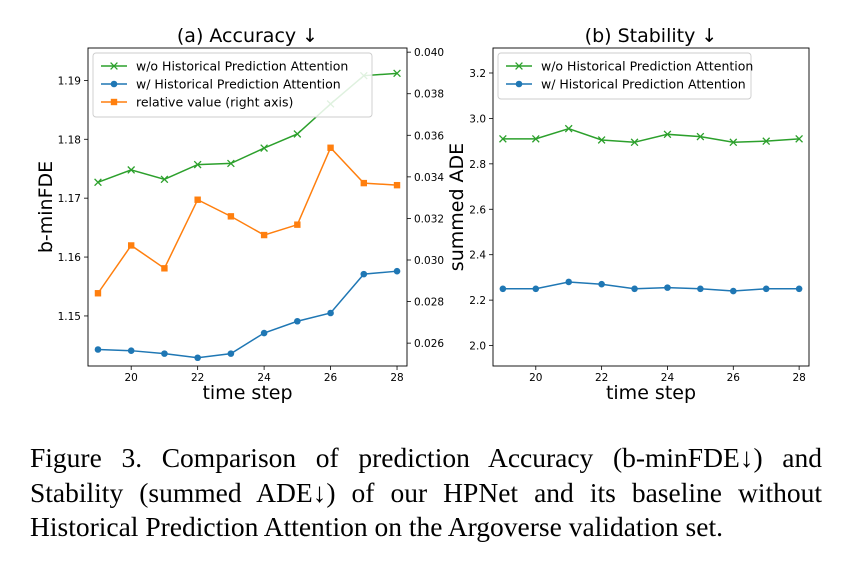  What do you see at coordinates (477, 301) in the screenshot?
I see `y-tick-label: 2.2` at bounding box center [477, 301].